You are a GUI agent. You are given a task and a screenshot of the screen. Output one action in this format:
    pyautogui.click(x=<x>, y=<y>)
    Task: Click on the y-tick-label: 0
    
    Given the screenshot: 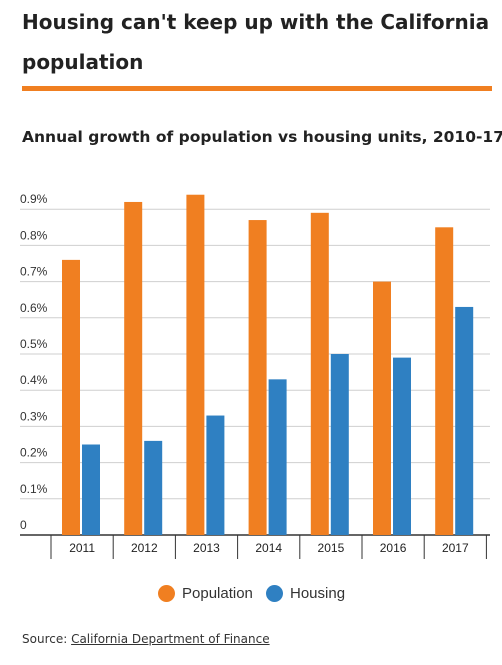 What is the action you would take?
    pyautogui.click(x=23, y=525)
    